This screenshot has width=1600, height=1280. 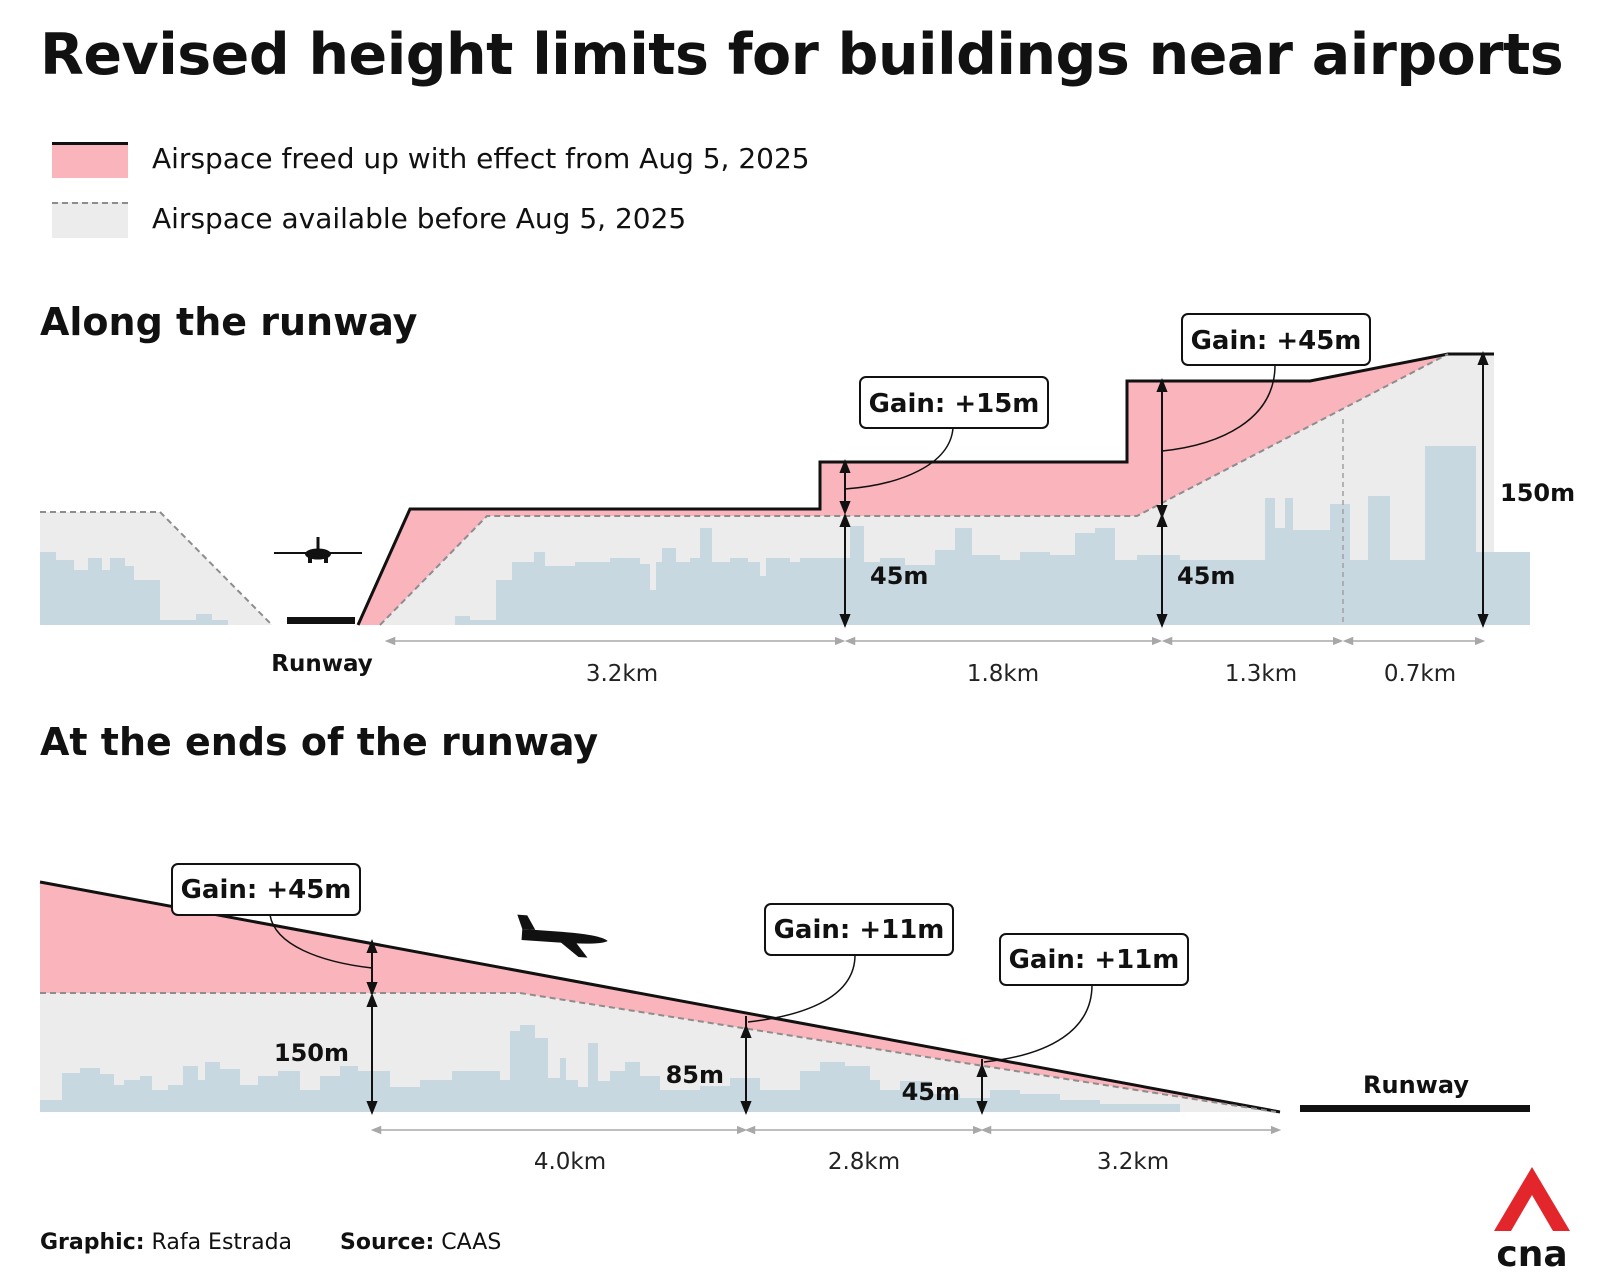 What do you see at coordinates (899, 458) in the screenshot?
I see `along-gain1-leader` at bounding box center [899, 458].